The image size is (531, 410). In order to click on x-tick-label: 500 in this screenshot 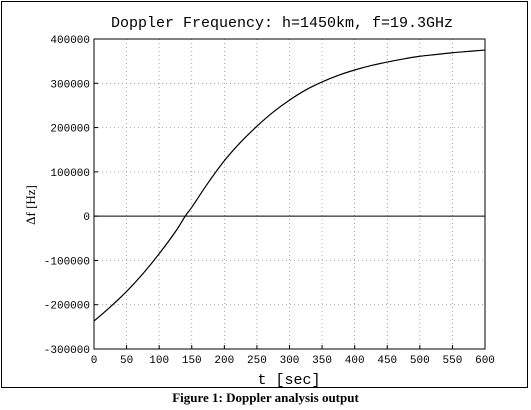, I will do `click(420, 361)`.